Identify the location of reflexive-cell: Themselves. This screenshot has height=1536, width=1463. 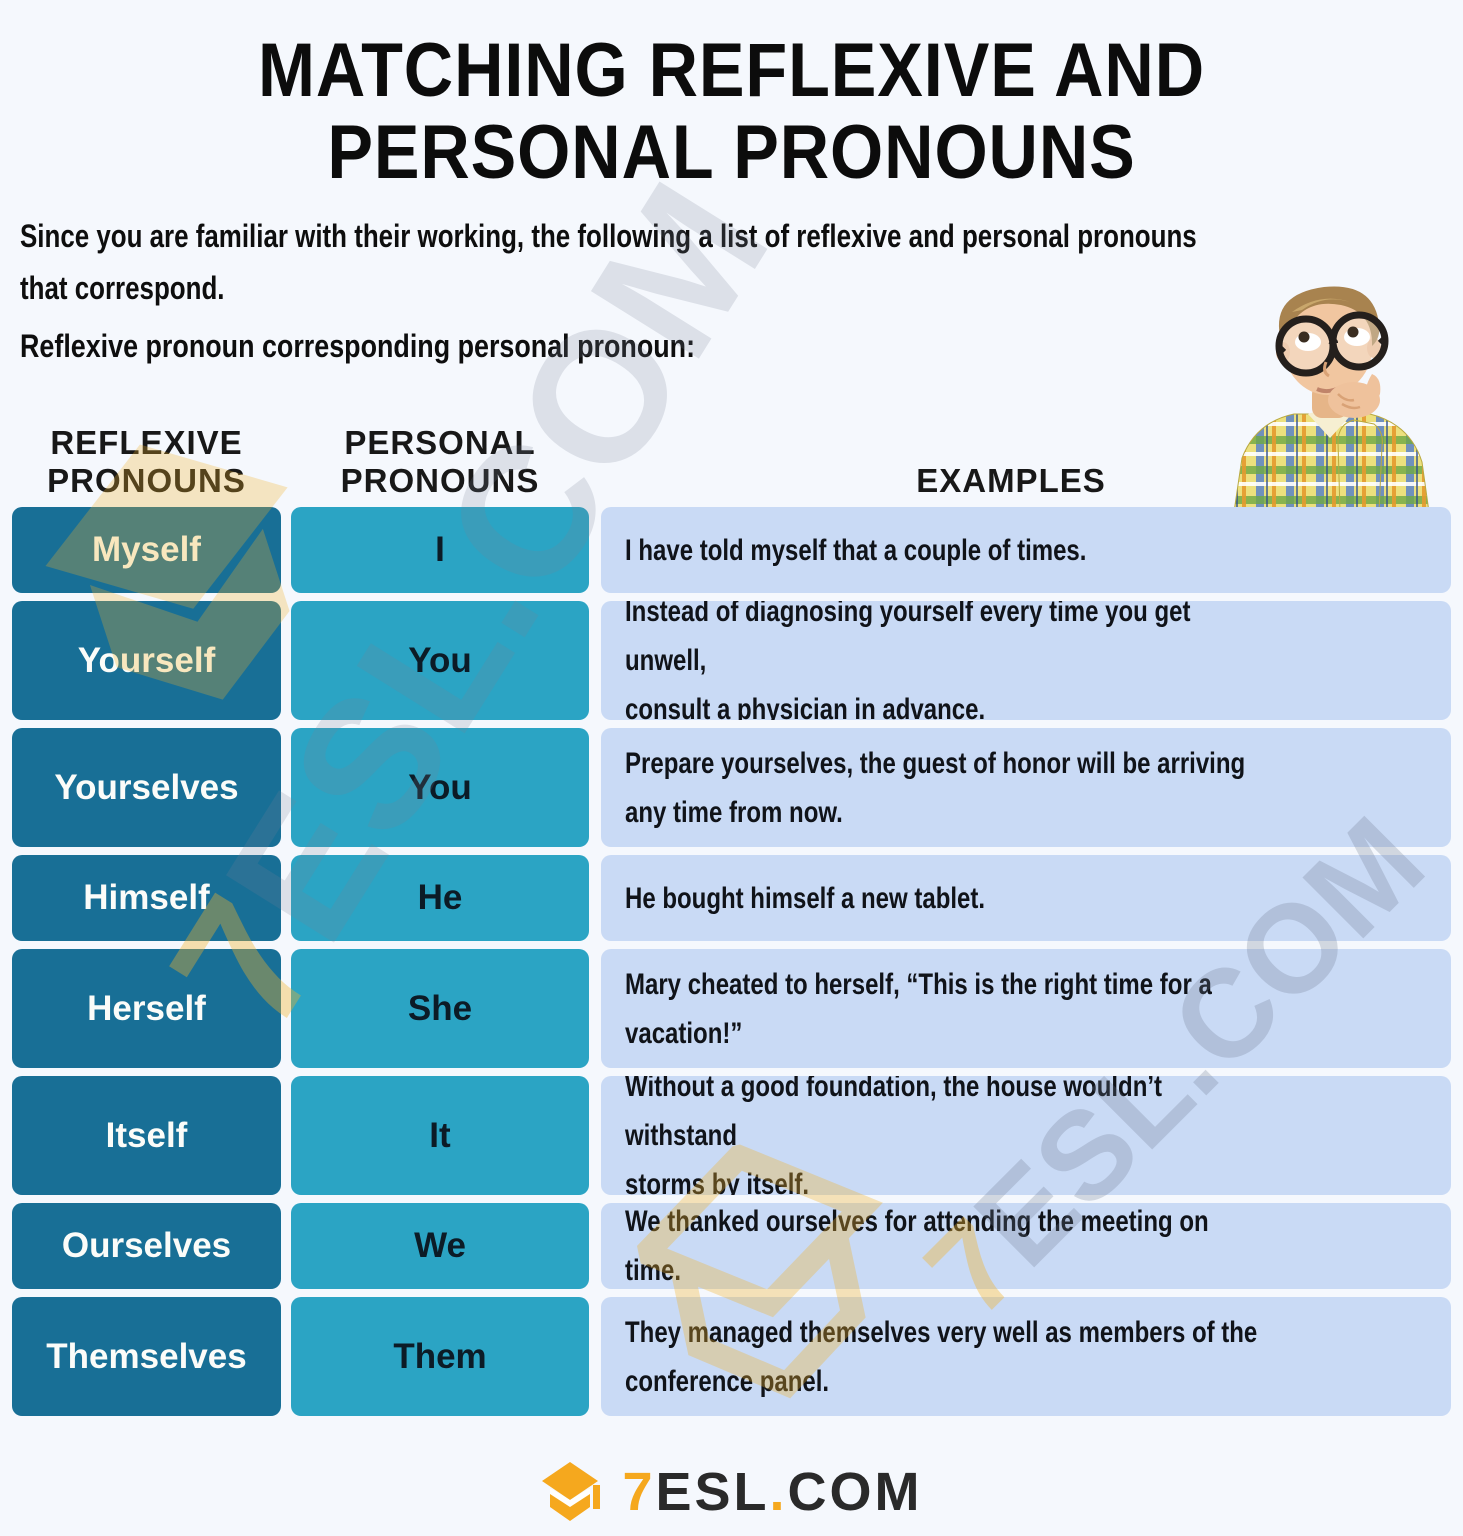
(146, 1356).